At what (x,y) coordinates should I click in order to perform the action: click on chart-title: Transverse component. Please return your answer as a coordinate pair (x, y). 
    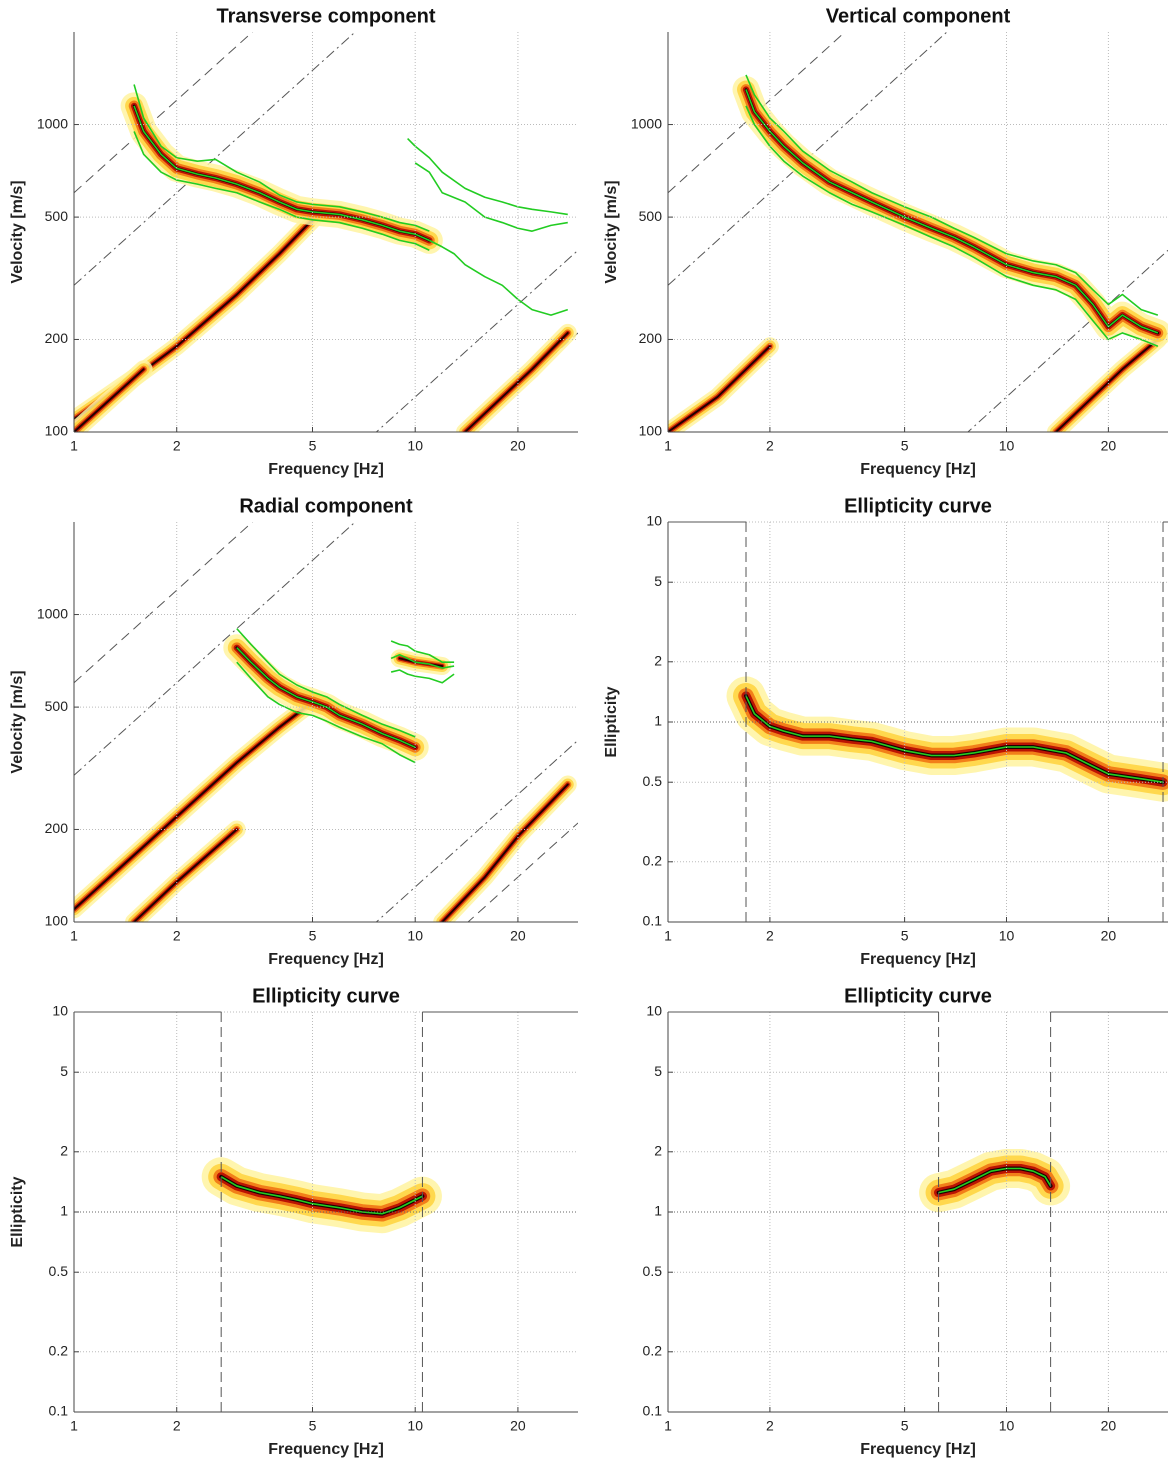
    Looking at the image, I should click on (326, 16).